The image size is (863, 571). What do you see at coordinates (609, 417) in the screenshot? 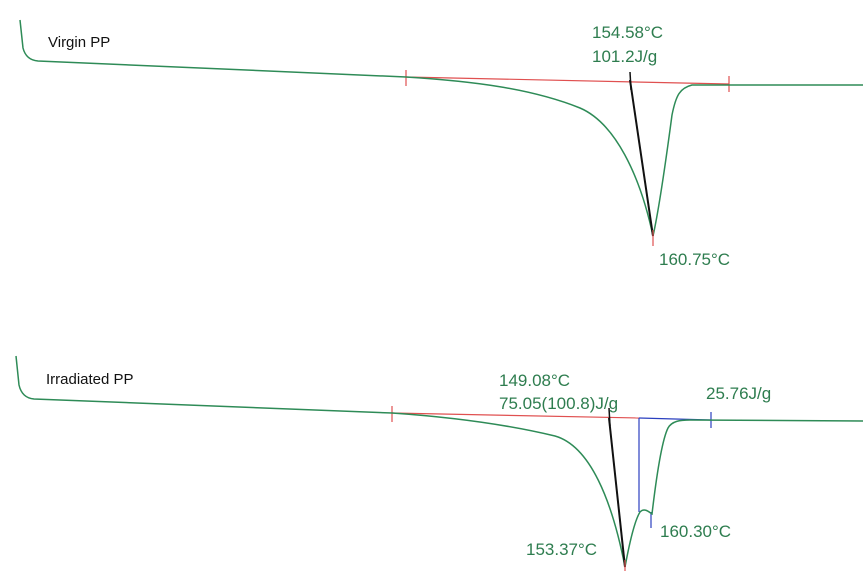
I see `onset-marker-irradiated-pp` at bounding box center [609, 417].